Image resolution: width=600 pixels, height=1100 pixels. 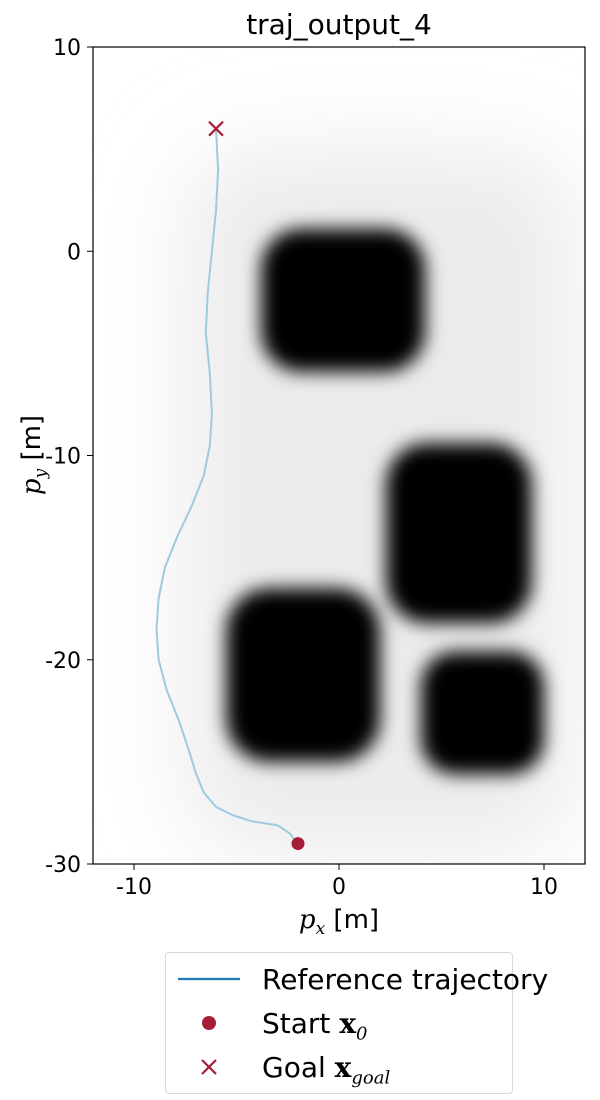 I want to click on goal-marker-stroke-b, so click(x=216, y=128).